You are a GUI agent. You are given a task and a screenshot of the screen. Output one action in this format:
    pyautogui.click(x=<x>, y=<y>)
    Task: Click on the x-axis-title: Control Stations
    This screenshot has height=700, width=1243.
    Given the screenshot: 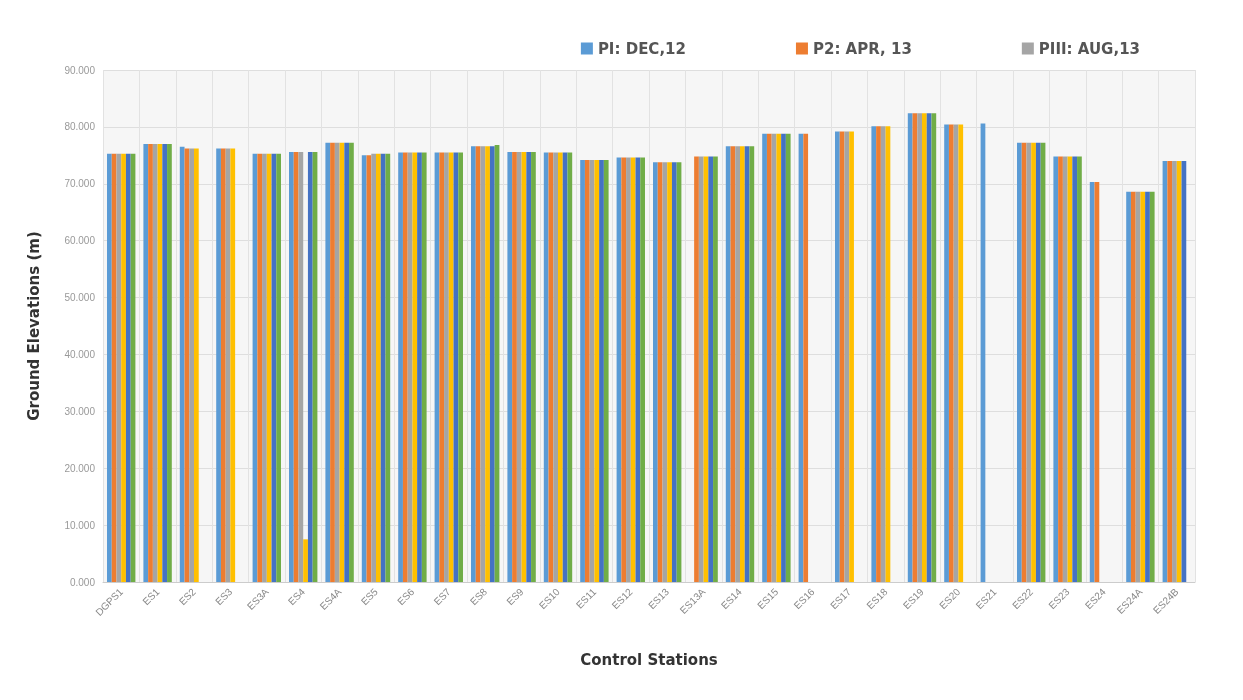 What is the action you would take?
    pyautogui.click(x=649, y=659)
    